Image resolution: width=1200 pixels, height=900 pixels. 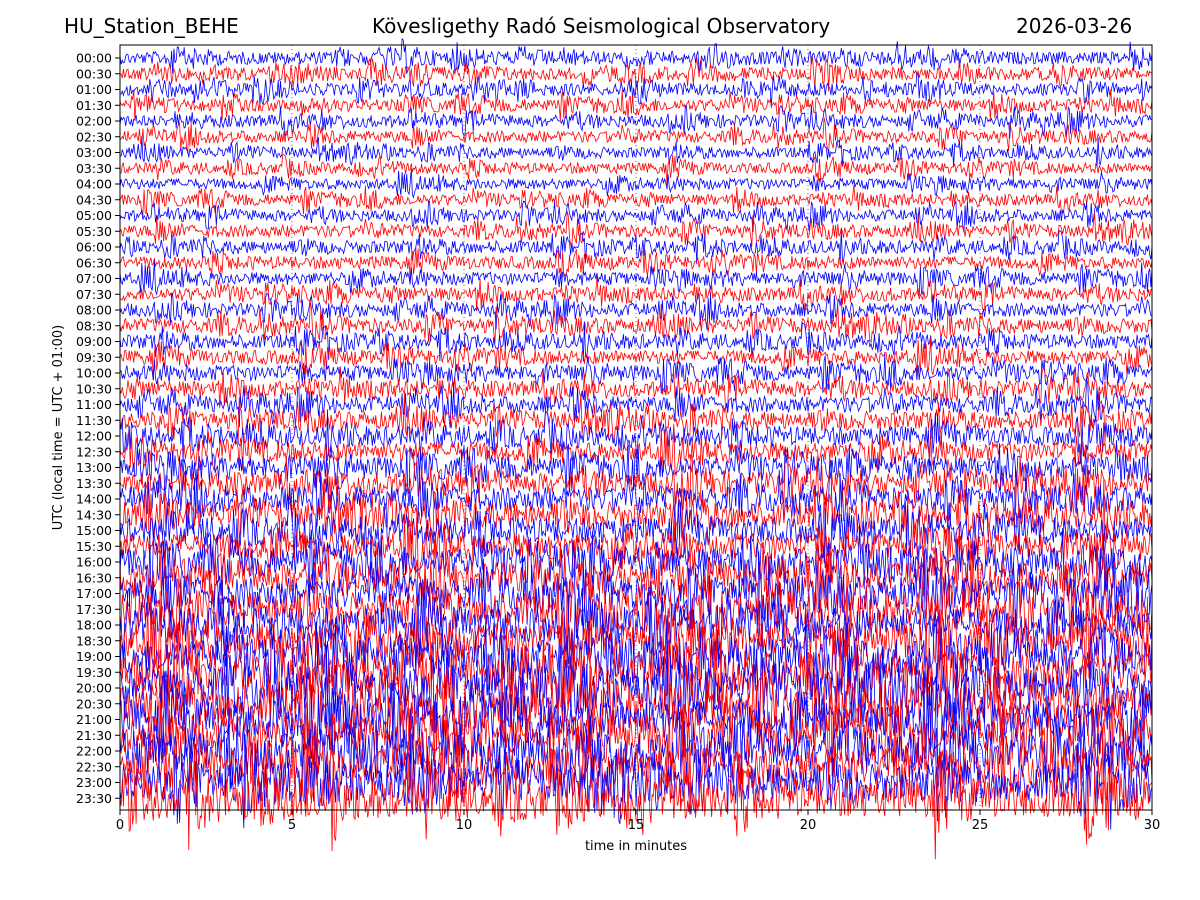 I want to click on y-tick-label: 16:00, so click(x=94, y=562).